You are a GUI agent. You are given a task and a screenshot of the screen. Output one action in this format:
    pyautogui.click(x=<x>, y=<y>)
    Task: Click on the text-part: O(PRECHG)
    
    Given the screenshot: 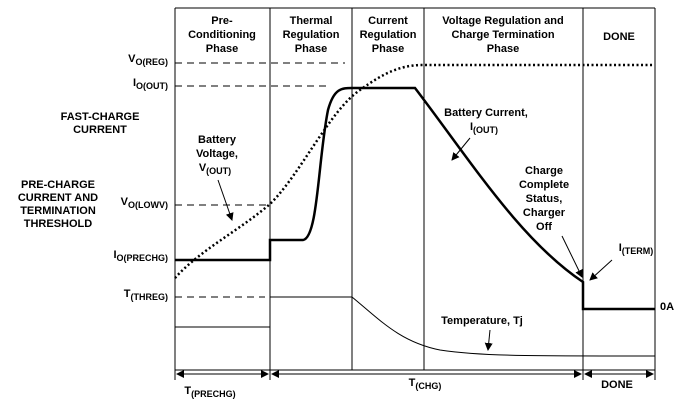 What is the action you would take?
    pyautogui.click(x=143, y=258)
    